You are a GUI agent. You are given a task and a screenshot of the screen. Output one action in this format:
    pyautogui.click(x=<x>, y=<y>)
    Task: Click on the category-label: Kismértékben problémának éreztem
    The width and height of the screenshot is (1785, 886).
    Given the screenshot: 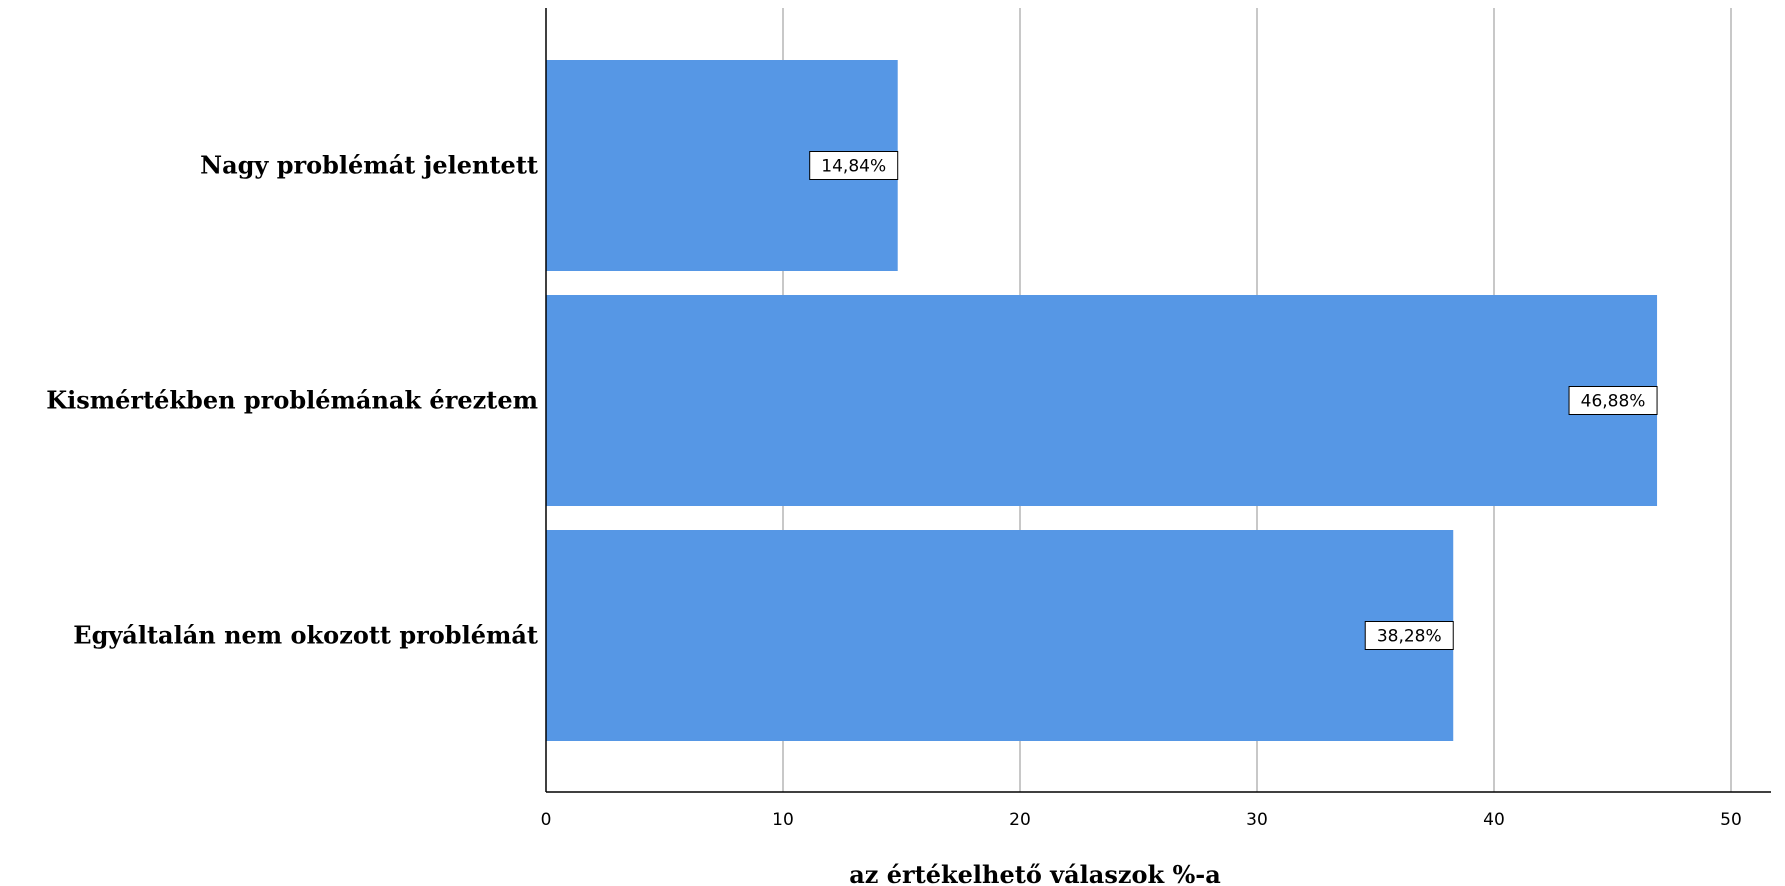 What is the action you would take?
    pyautogui.click(x=292, y=400)
    